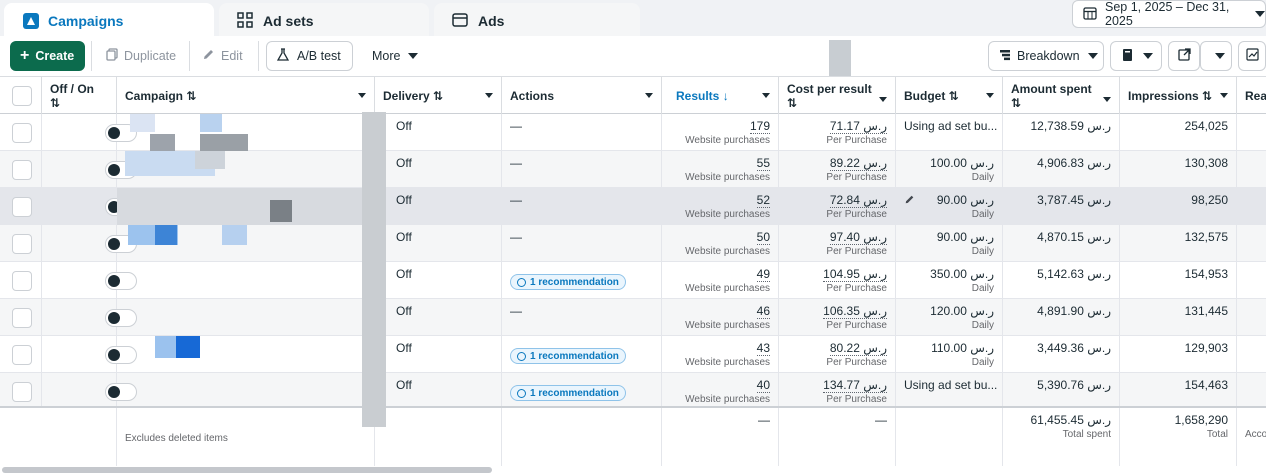 Image resolution: width=1266 pixels, height=474 pixels. I want to click on tab-ad-sets: Ad sets, so click(324, 21).